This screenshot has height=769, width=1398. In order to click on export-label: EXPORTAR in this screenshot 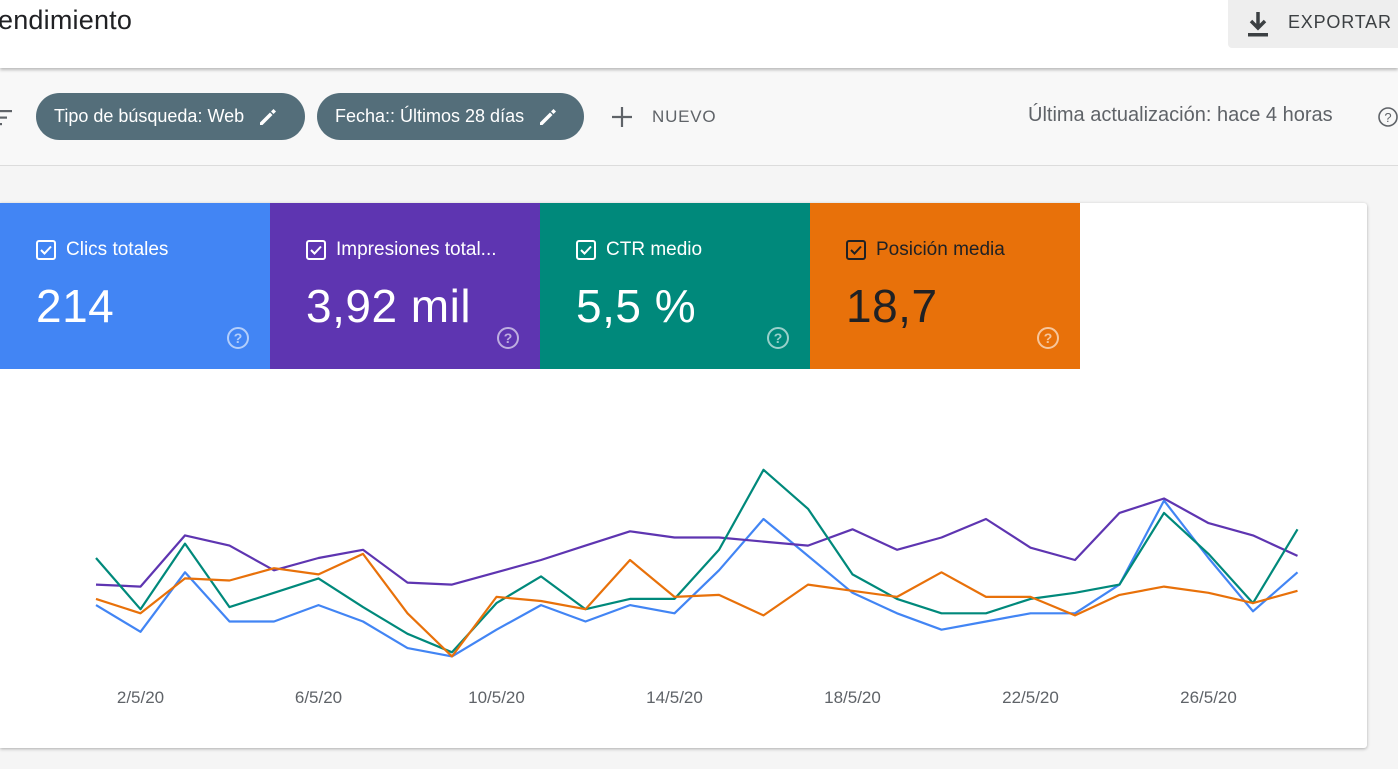, I will do `click(1340, 22)`.